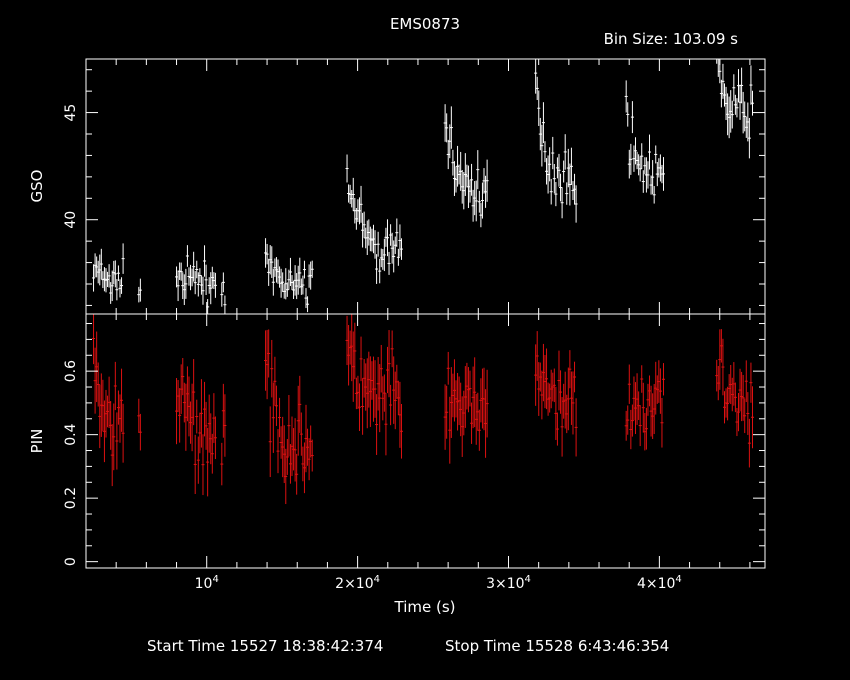 The image size is (850, 680). I want to click on chart-title: EMS0873, so click(425, 24).